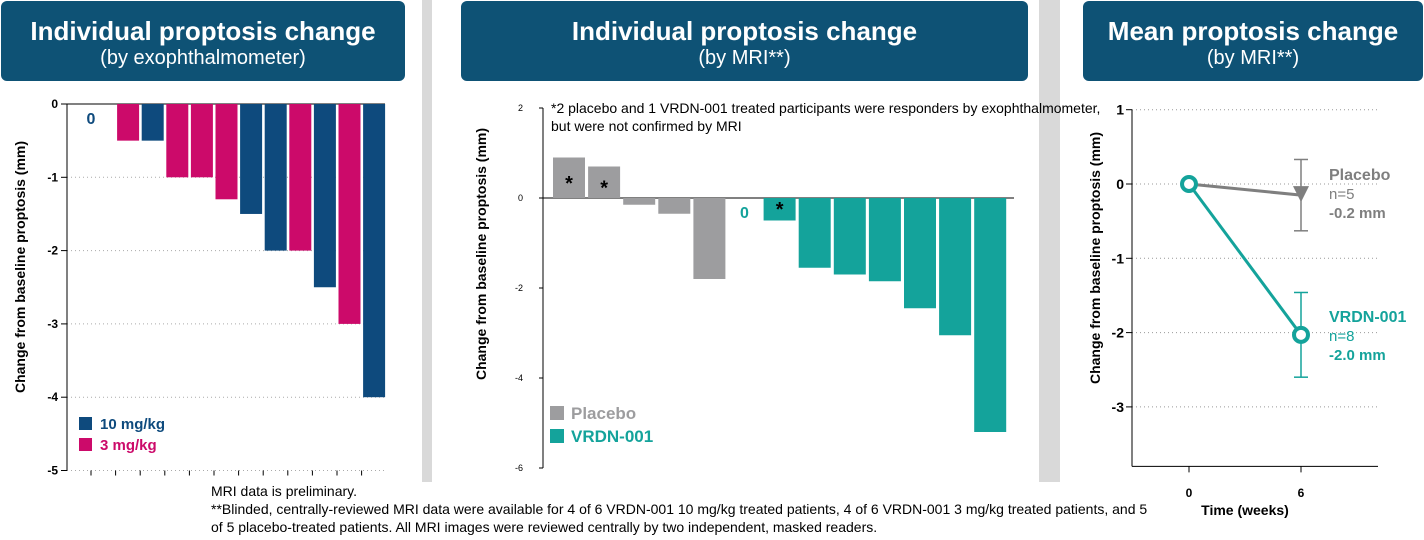 The height and width of the screenshot is (540, 1424). I want to click on mri-mean-chart-banner: Mean proptosis change (by MRI**), so click(1253, 41).